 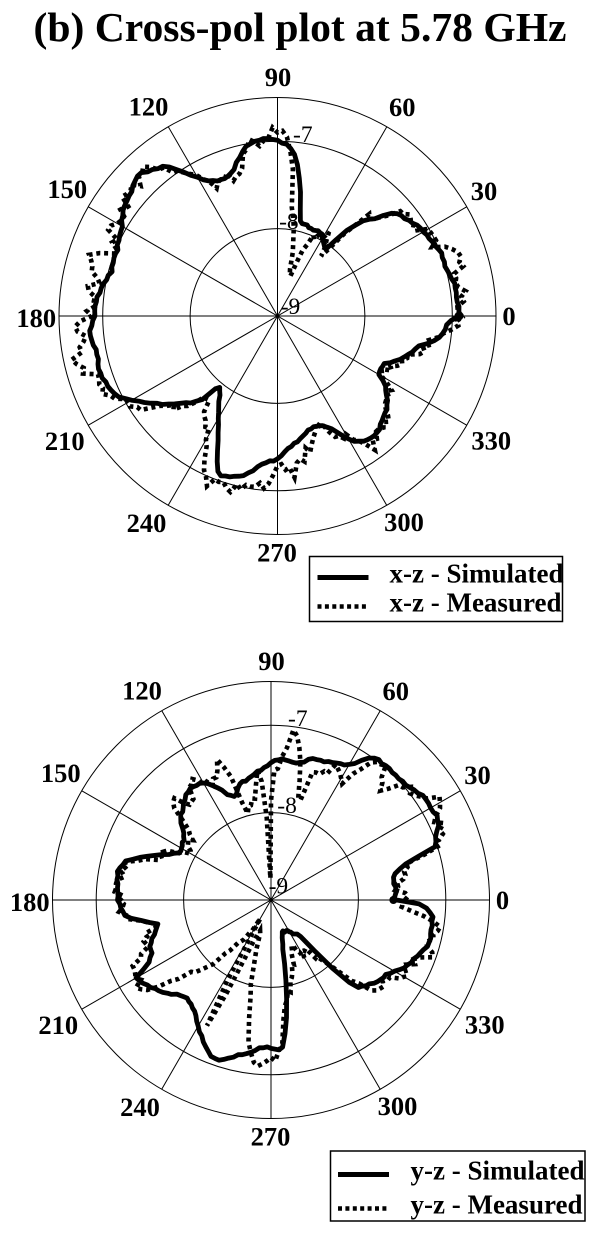 What do you see at coordinates (287, 806) in the screenshot?
I see `svg-text: -8` at bounding box center [287, 806].